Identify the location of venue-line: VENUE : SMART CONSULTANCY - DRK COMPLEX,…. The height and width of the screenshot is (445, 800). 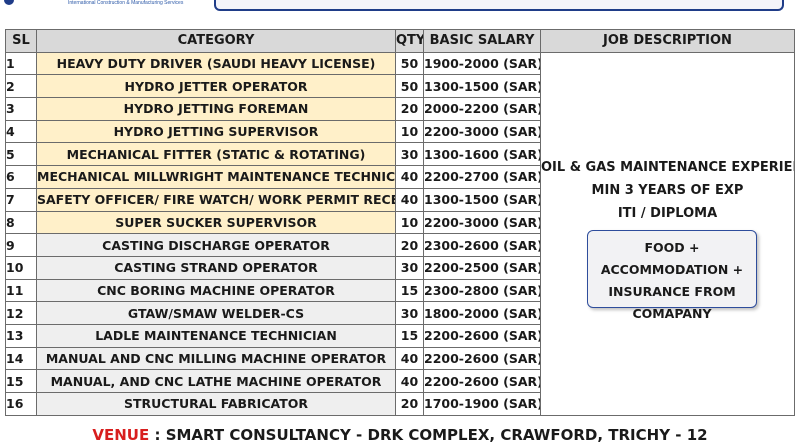
(400, 435).